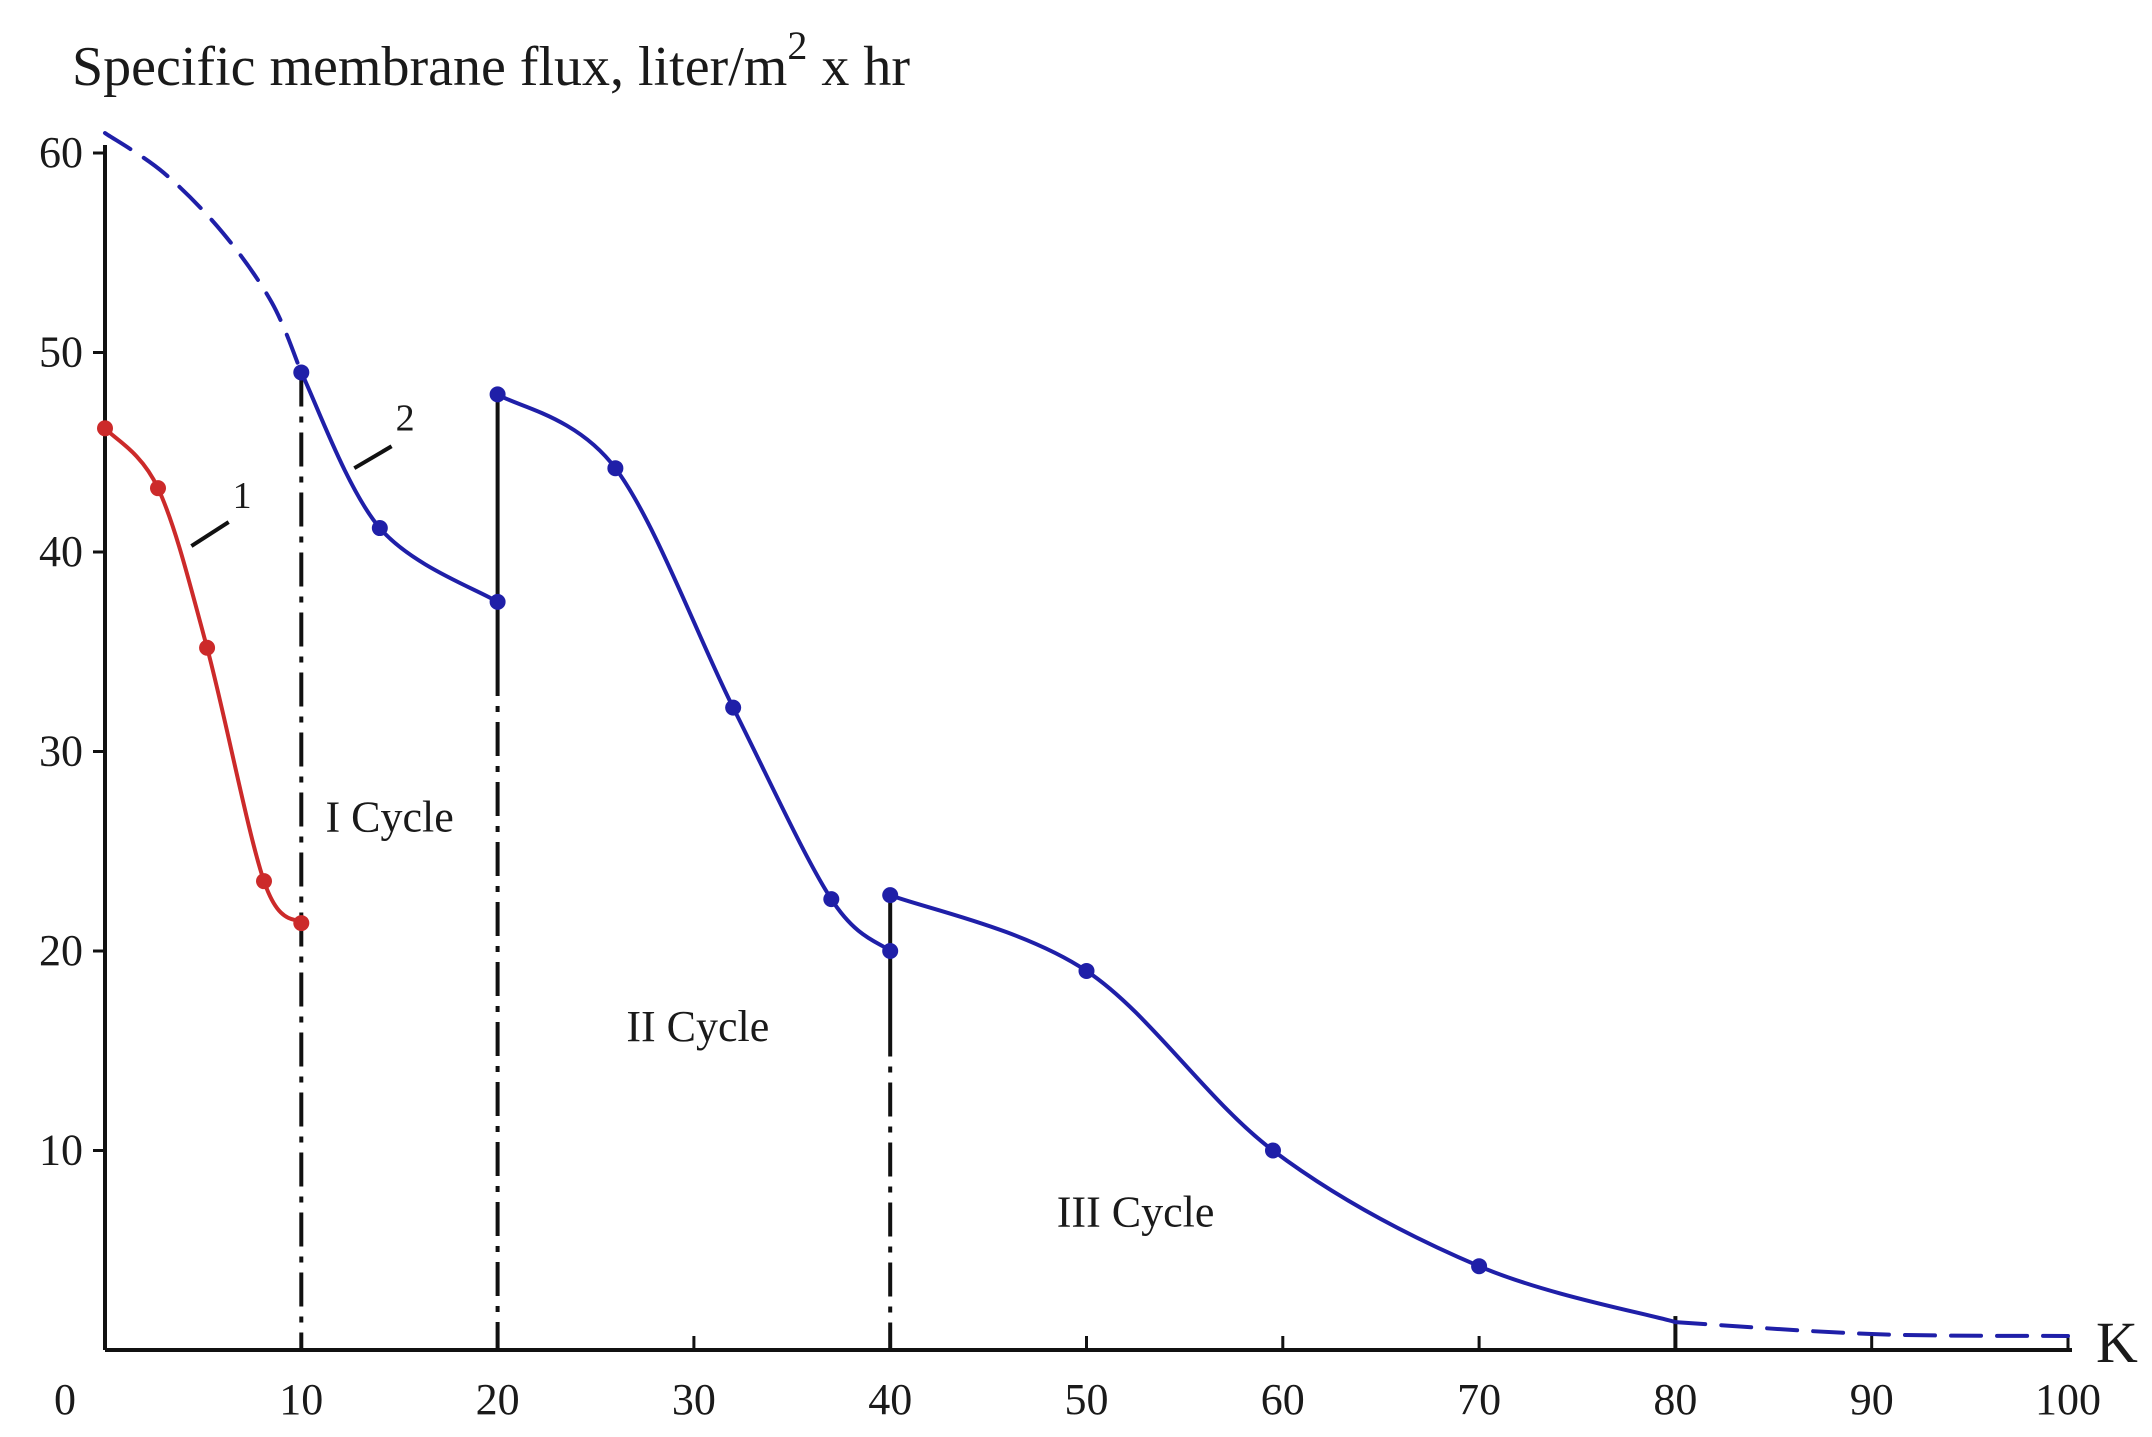 The height and width of the screenshot is (1437, 2152). What do you see at coordinates (1675, 1399) in the screenshot?
I see `x-tick-label: 80` at bounding box center [1675, 1399].